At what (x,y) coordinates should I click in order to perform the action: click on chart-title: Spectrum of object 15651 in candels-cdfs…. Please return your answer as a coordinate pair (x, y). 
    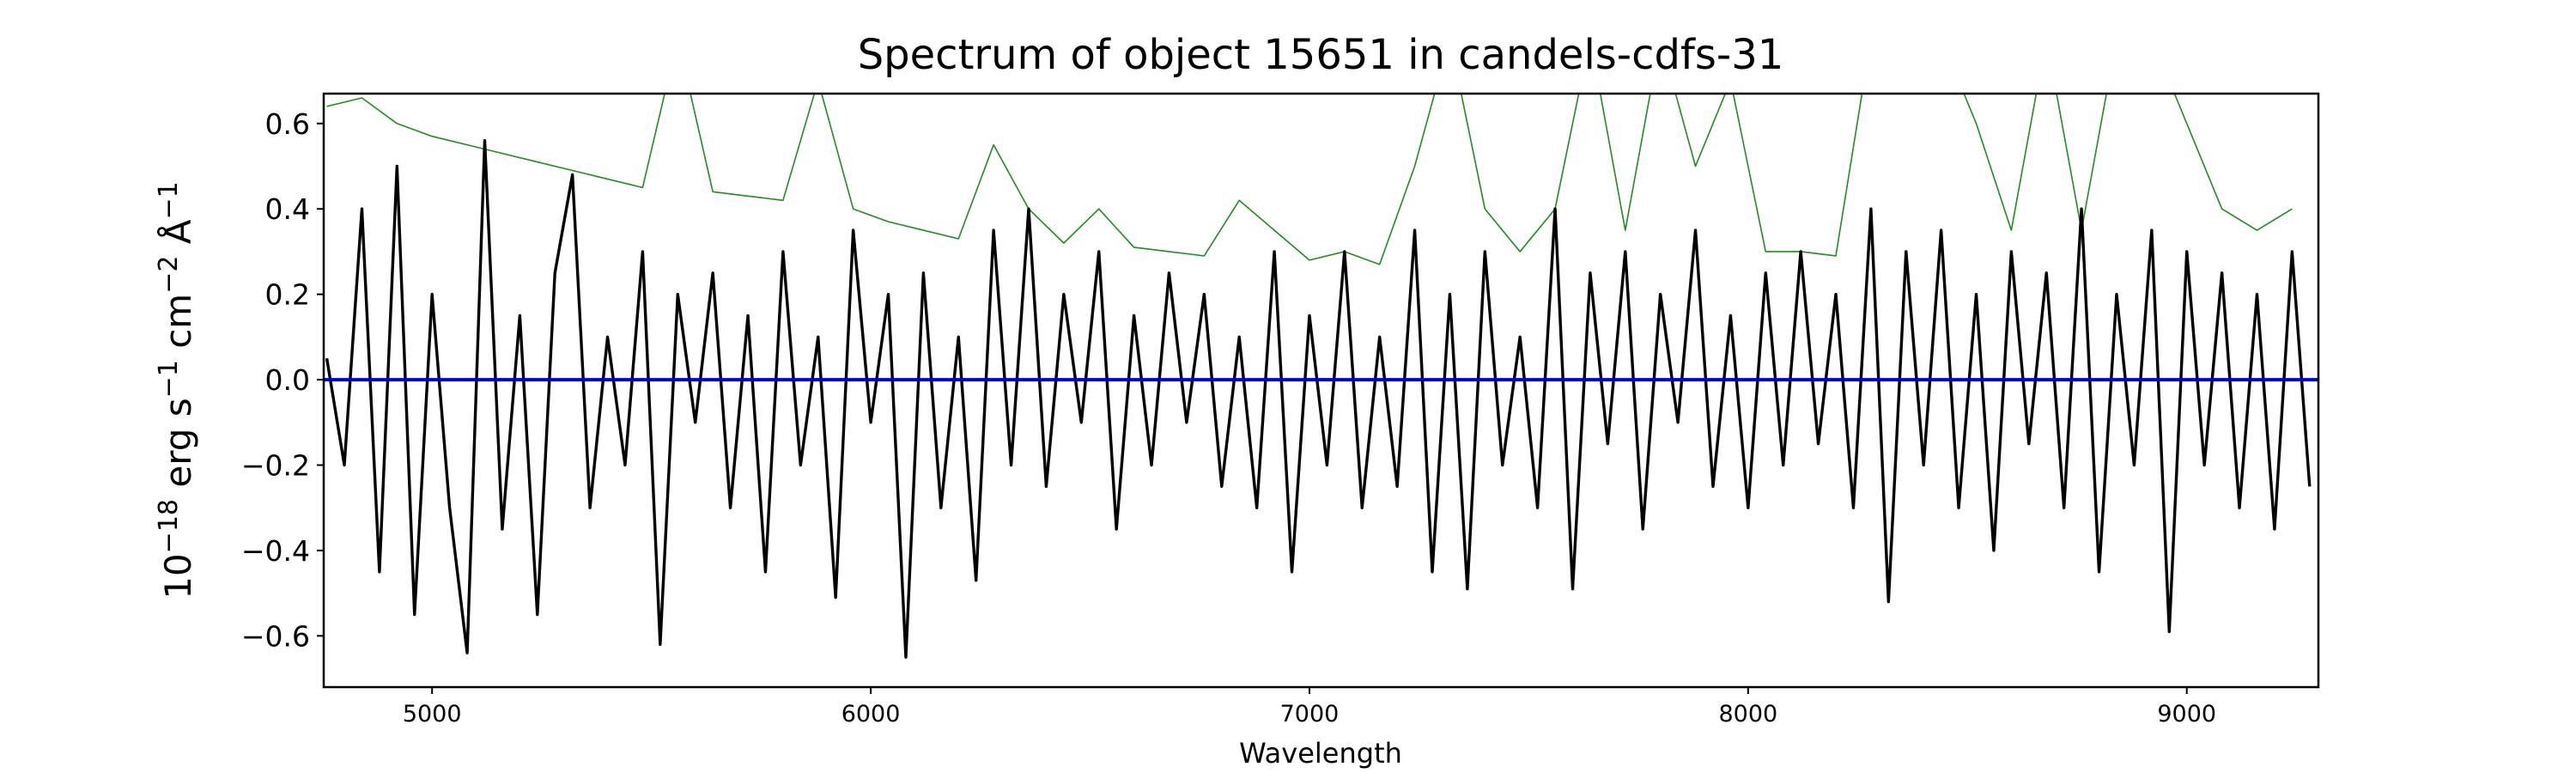
    Looking at the image, I should click on (1321, 55).